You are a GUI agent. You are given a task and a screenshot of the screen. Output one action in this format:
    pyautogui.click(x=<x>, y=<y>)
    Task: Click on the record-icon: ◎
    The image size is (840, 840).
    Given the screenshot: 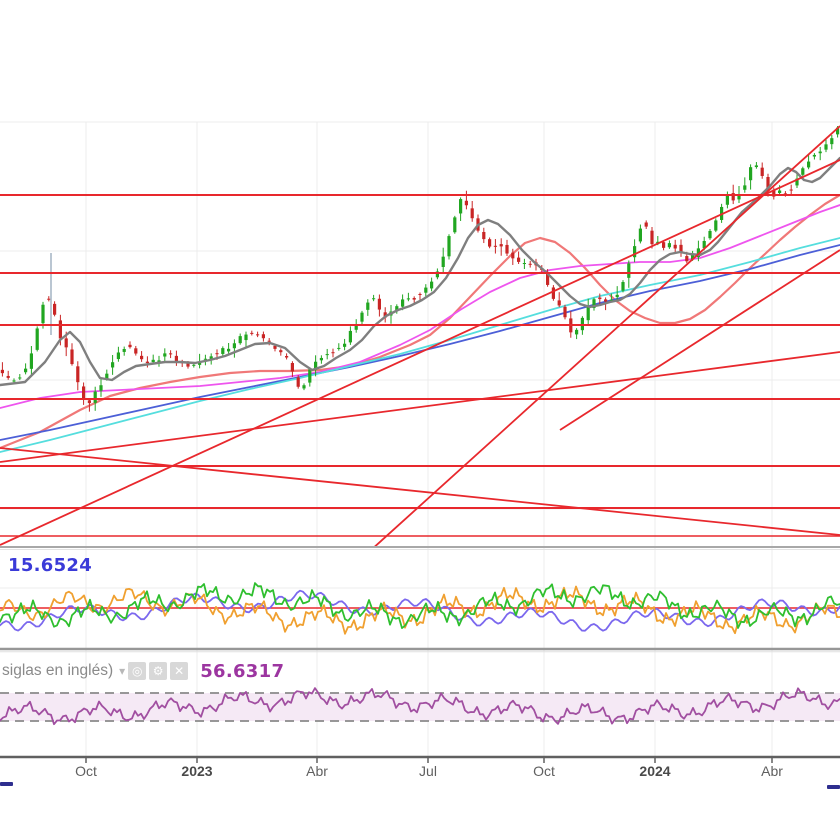 What is the action you would take?
    pyautogui.click(x=137, y=671)
    